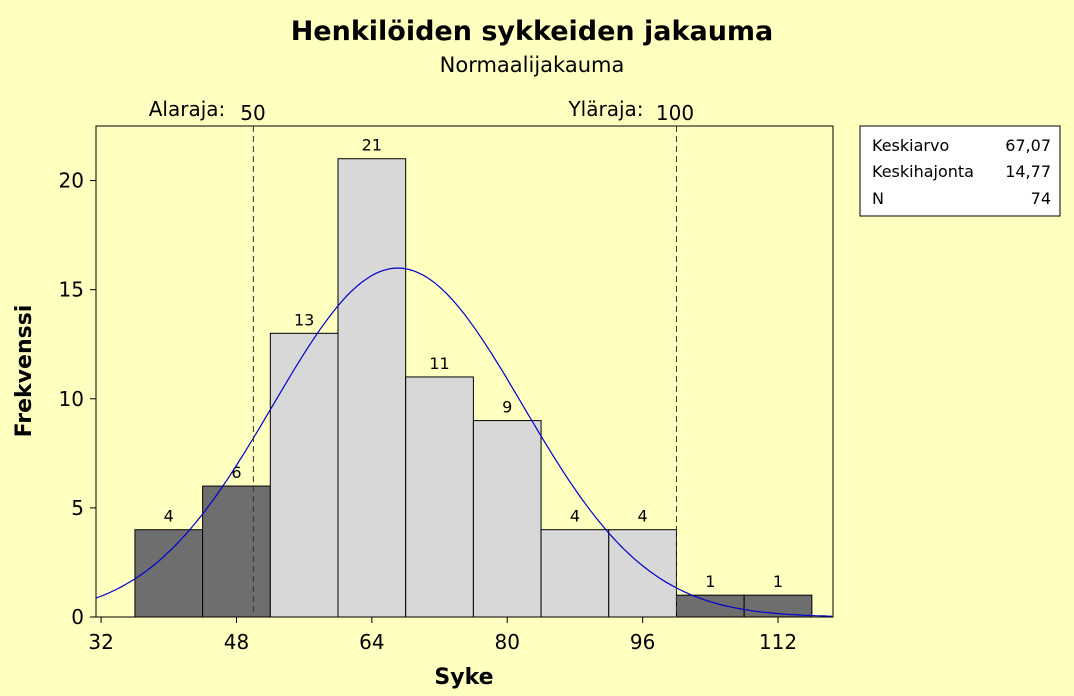  I want to click on stat-value-n: 74, so click(1041, 198).